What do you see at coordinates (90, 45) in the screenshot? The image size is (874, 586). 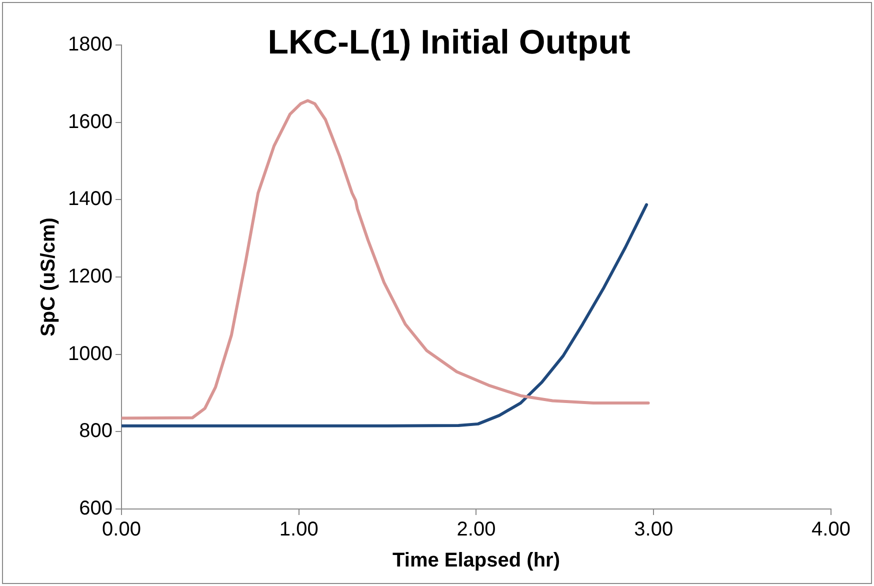 I see `y-tick-label: 1800` at bounding box center [90, 45].